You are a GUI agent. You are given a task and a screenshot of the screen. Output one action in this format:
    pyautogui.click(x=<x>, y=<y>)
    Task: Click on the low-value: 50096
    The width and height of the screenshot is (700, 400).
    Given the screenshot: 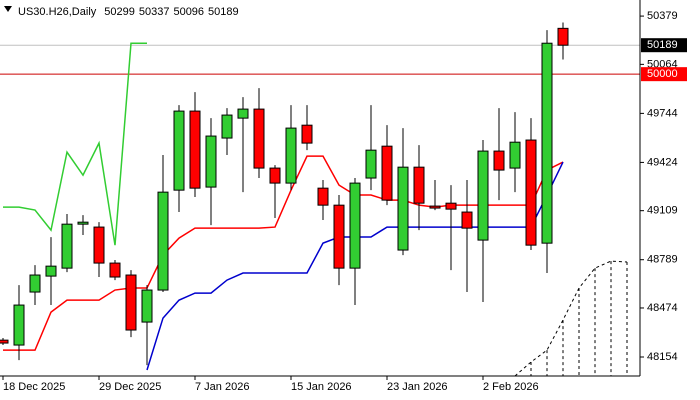 What is the action you would take?
    pyautogui.click(x=188, y=12)
    